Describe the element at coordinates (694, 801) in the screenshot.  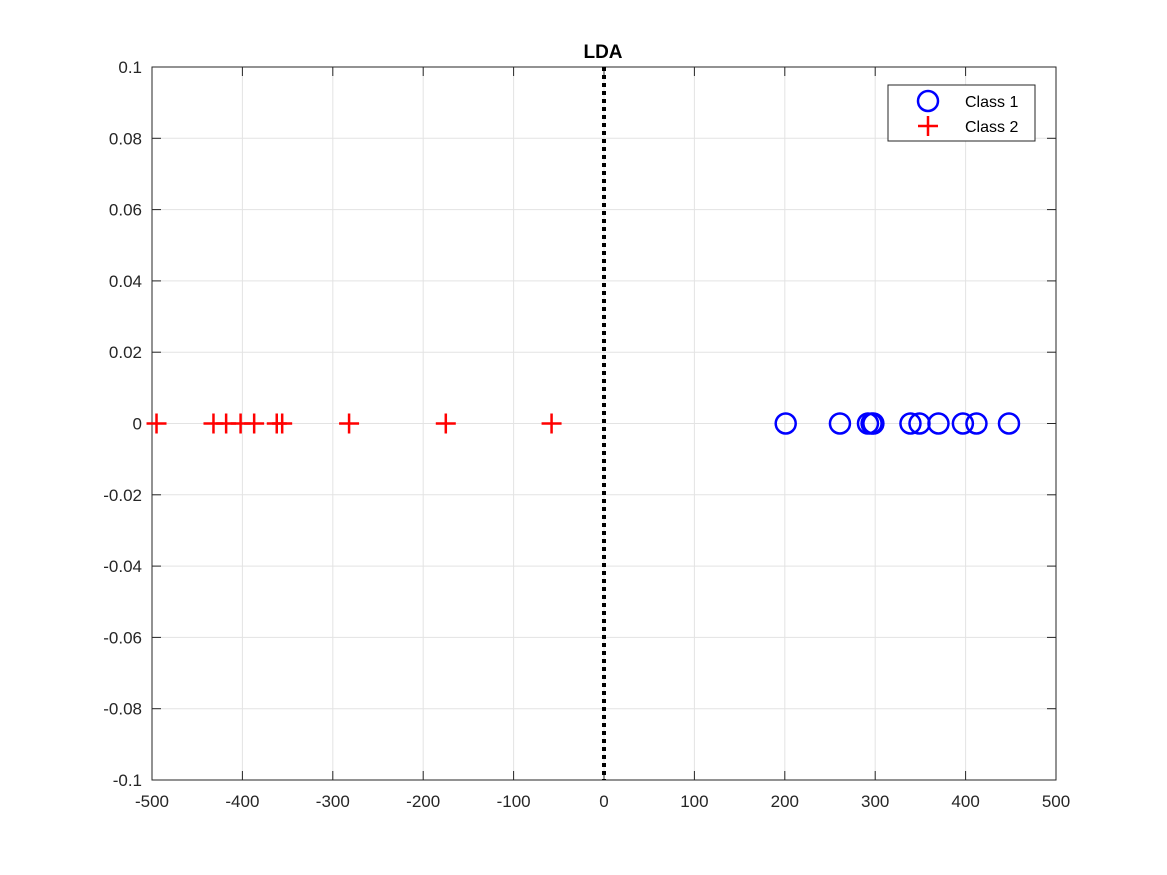
I see `x-tick-label: 100` at that location.